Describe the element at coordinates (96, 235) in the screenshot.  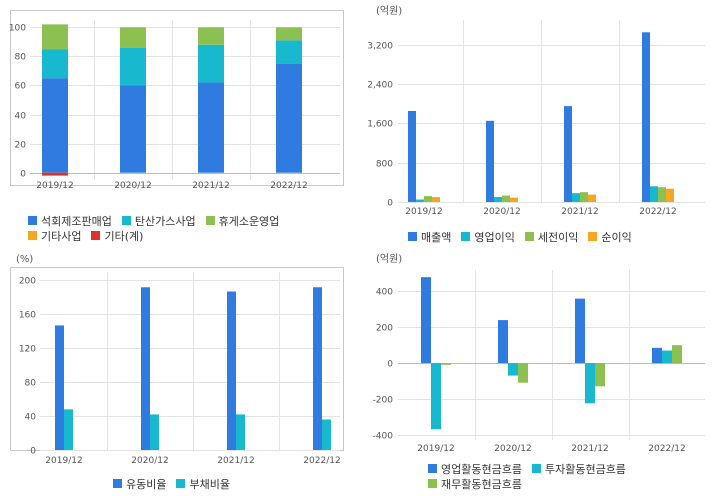
I see `legend-swatch-red` at that location.